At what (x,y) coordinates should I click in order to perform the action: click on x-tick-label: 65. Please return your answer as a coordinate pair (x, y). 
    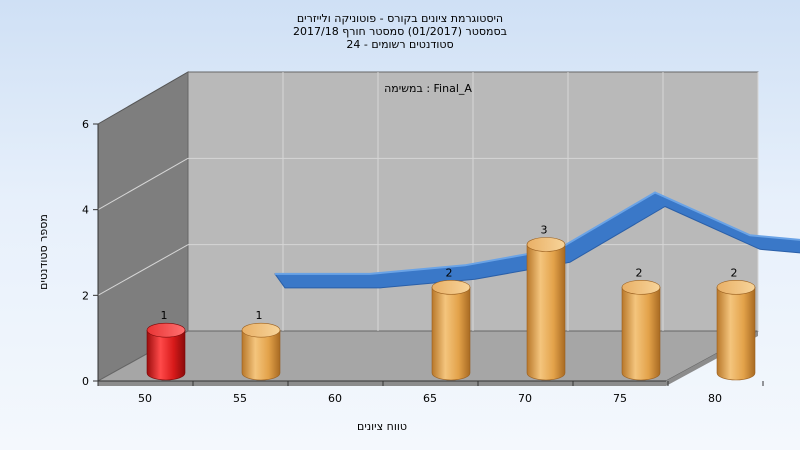
    Looking at the image, I should click on (430, 398).